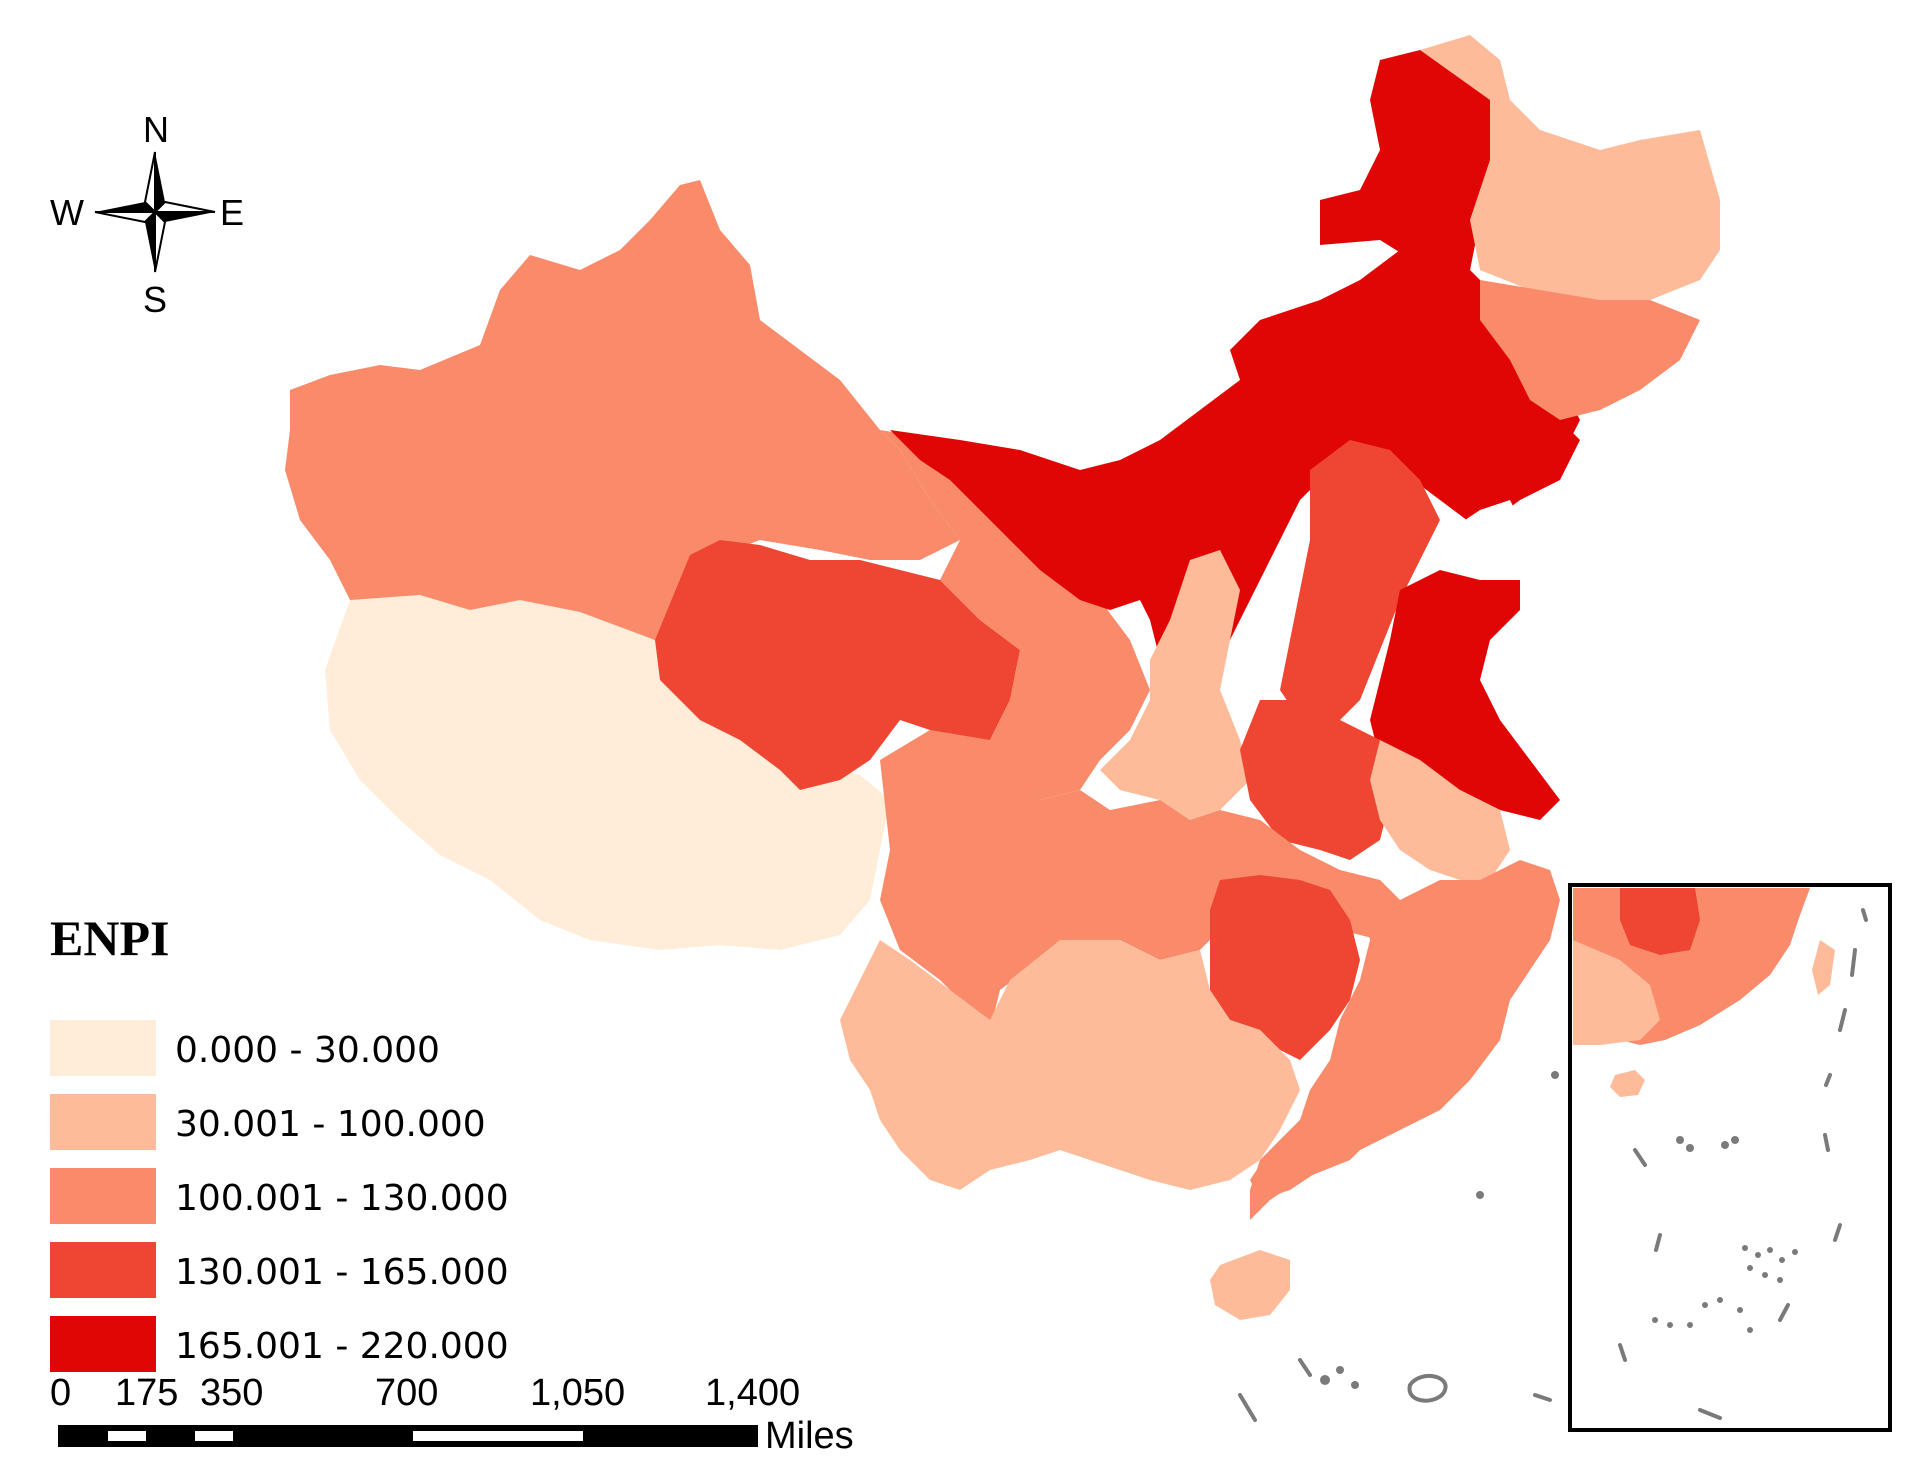 The height and width of the screenshot is (1466, 1905). What do you see at coordinates (1515, 460) in the screenshot?
I see `region-liaoning` at bounding box center [1515, 460].